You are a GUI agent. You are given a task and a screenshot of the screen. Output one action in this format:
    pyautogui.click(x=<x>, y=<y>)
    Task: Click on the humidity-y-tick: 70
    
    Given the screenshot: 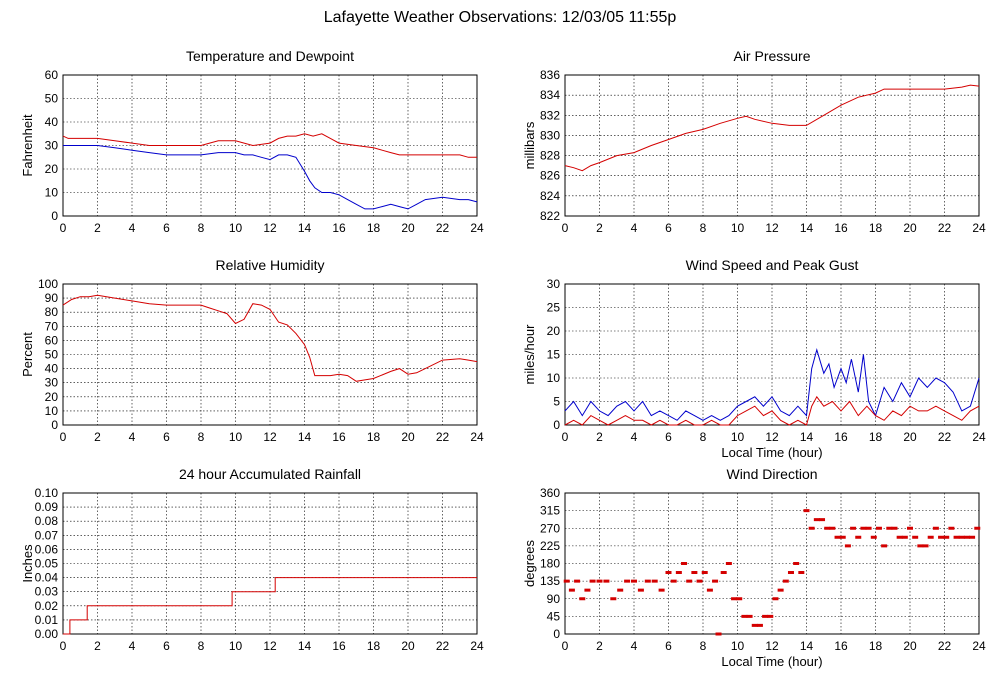 What is the action you would take?
    pyautogui.click(x=52, y=326)
    